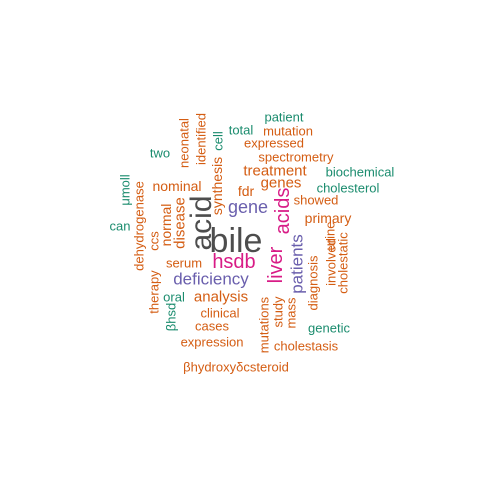  Describe the element at coordinates (177, 186) in the screenshot. I see `word-12: nominal` at that location.